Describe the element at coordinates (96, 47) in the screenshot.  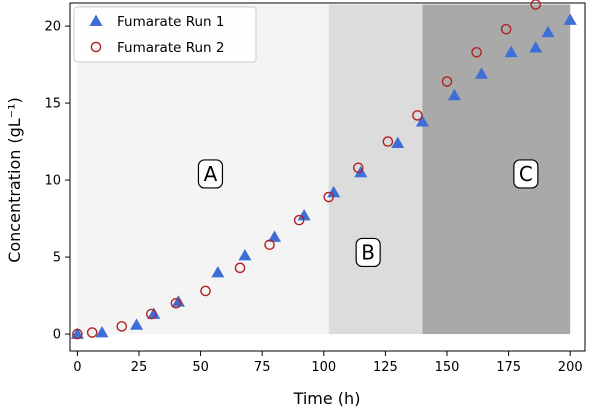
I see `legend-marker-run2` at that location.